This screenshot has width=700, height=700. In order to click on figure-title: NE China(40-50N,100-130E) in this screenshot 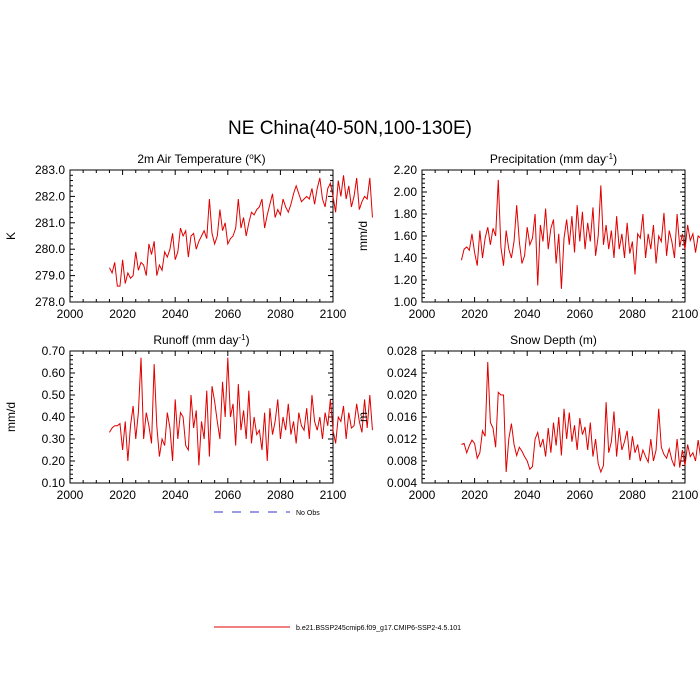, I will do `click(350, 128)`.